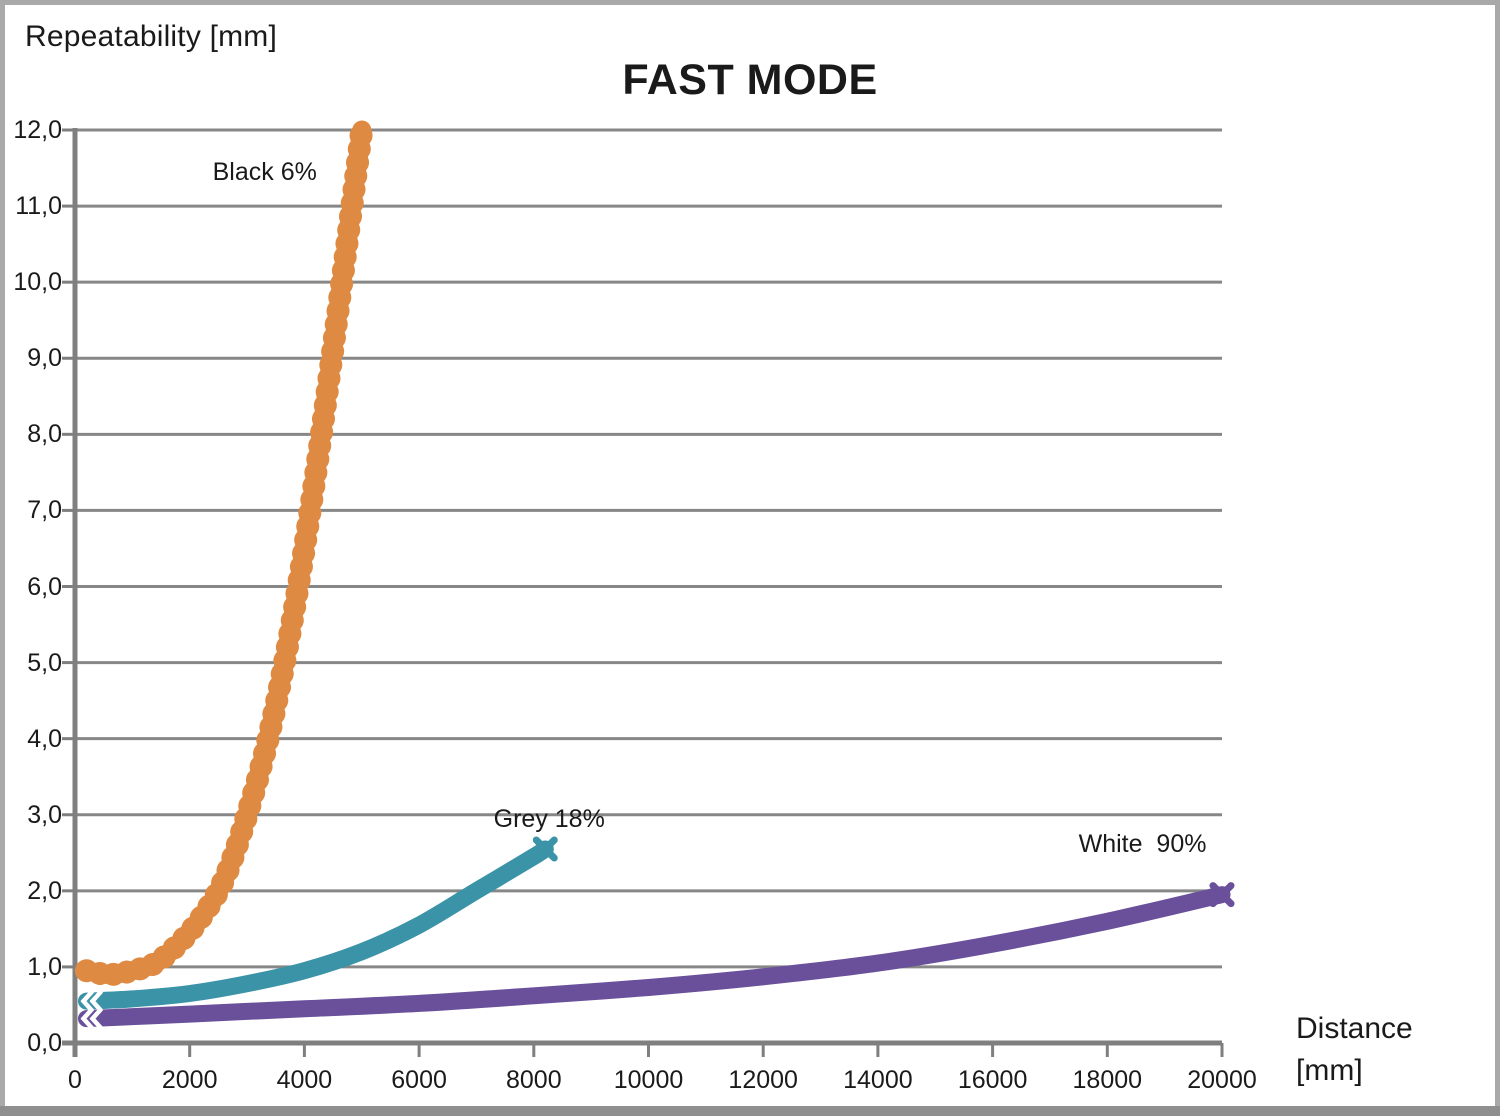 This screenshot has width=1500, height=1116. I want to click on y-tick-label: 0,0, so click(44, 1043).